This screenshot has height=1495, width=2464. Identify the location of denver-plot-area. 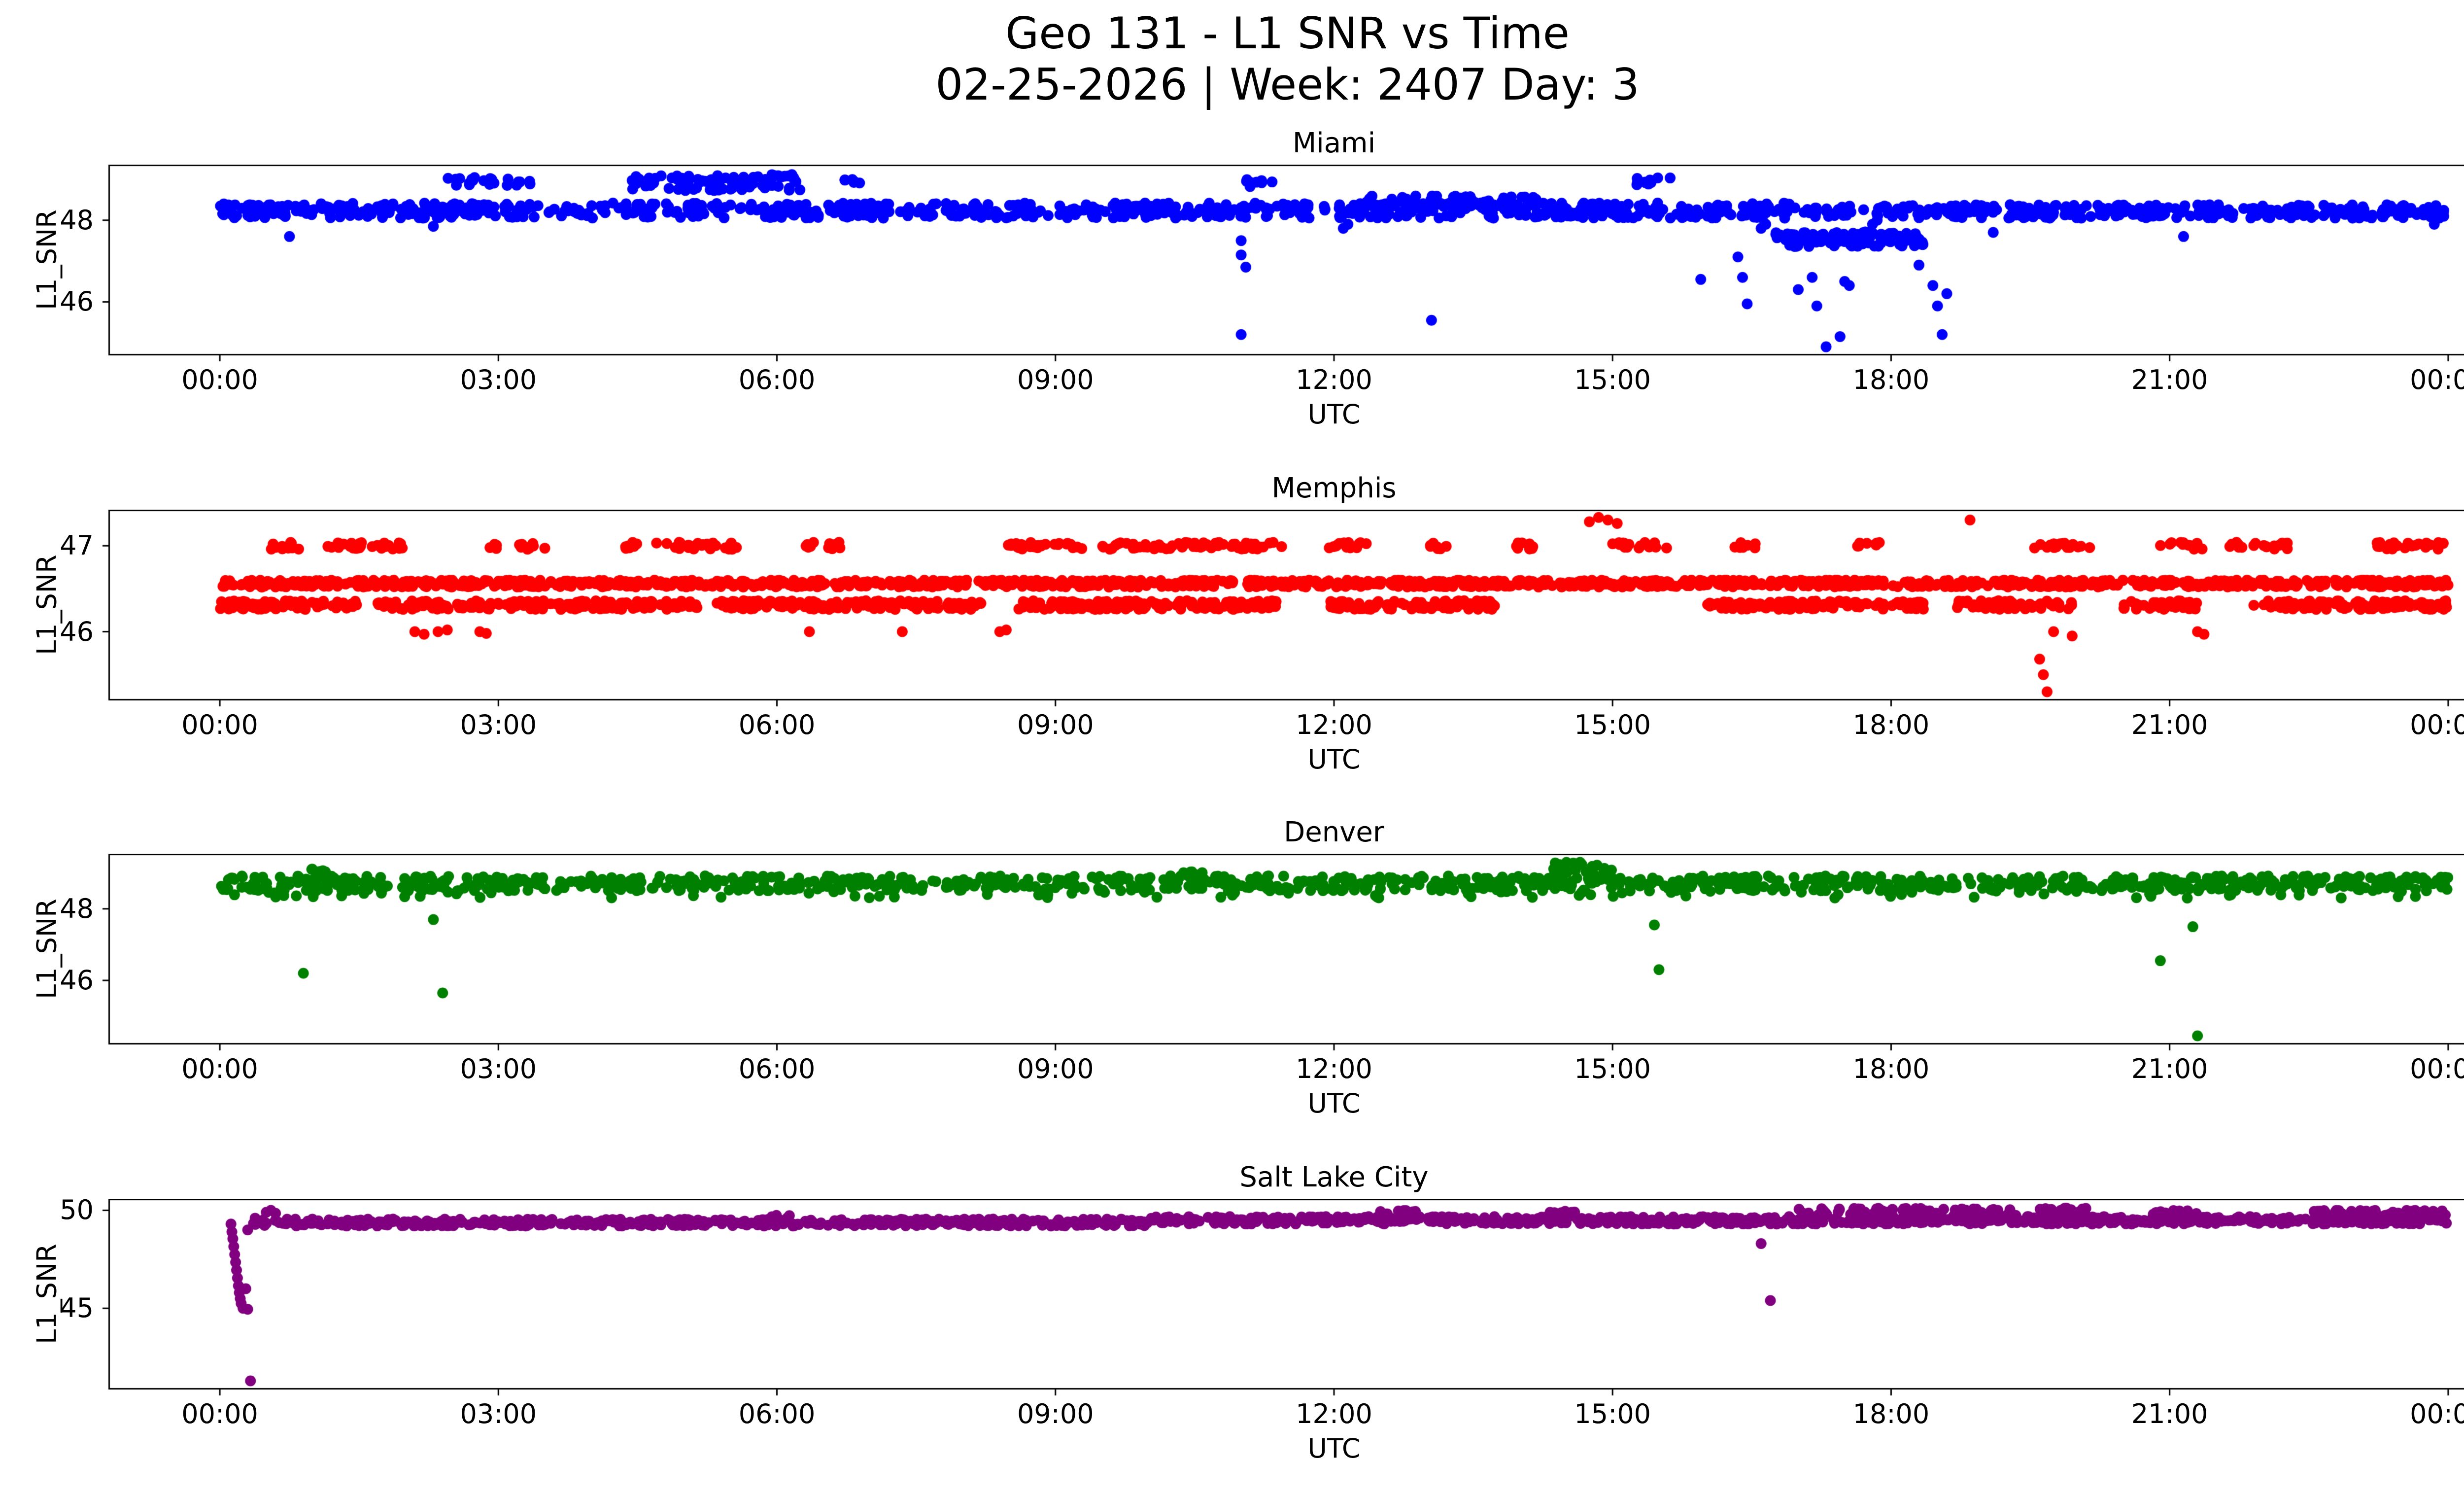
(1282, 953).